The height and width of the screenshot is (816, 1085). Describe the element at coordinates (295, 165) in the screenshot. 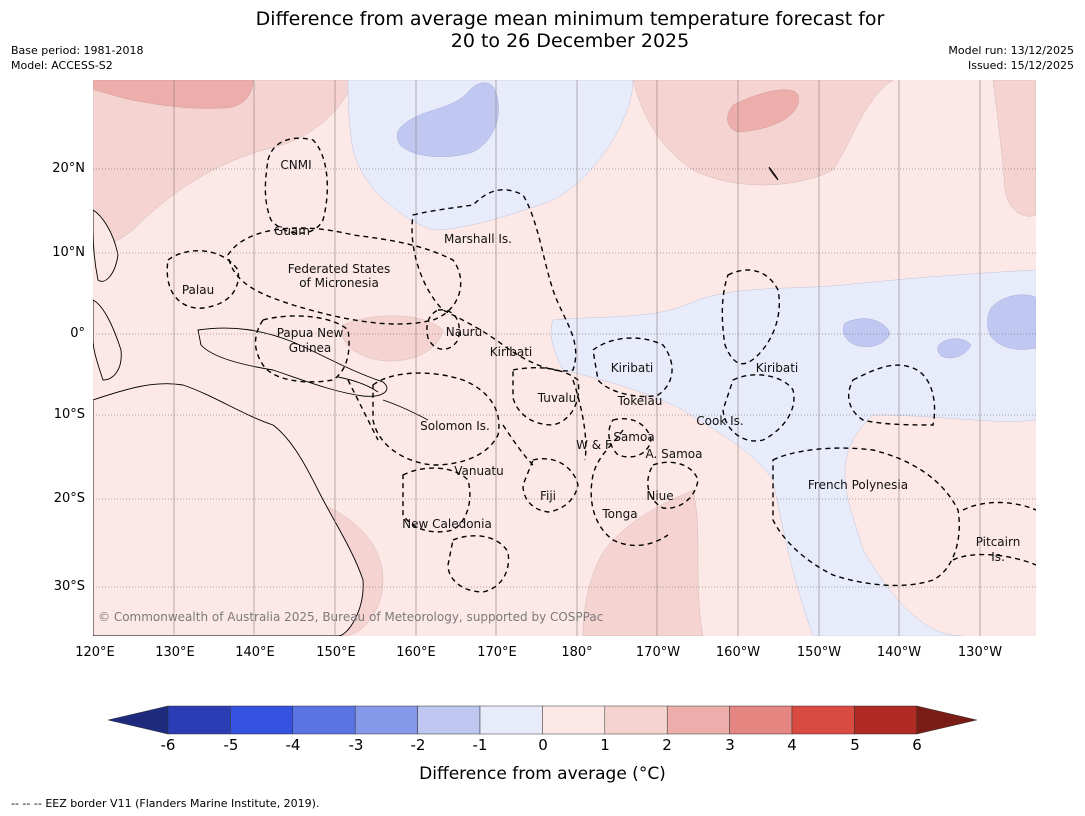

I see `label-cnmi: CNMI` at that location.